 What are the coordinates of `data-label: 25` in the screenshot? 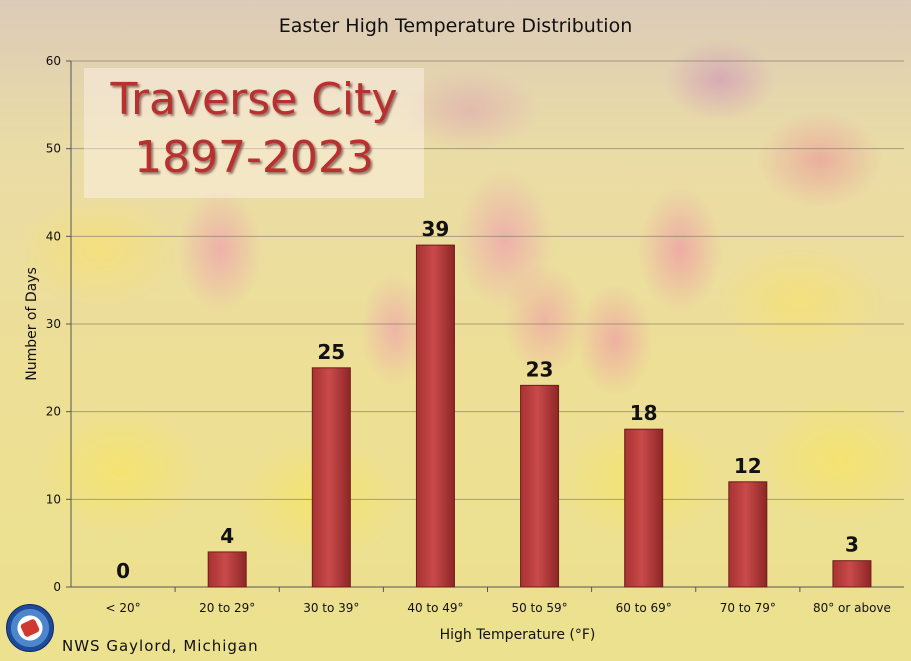 It's located at (331, 352).